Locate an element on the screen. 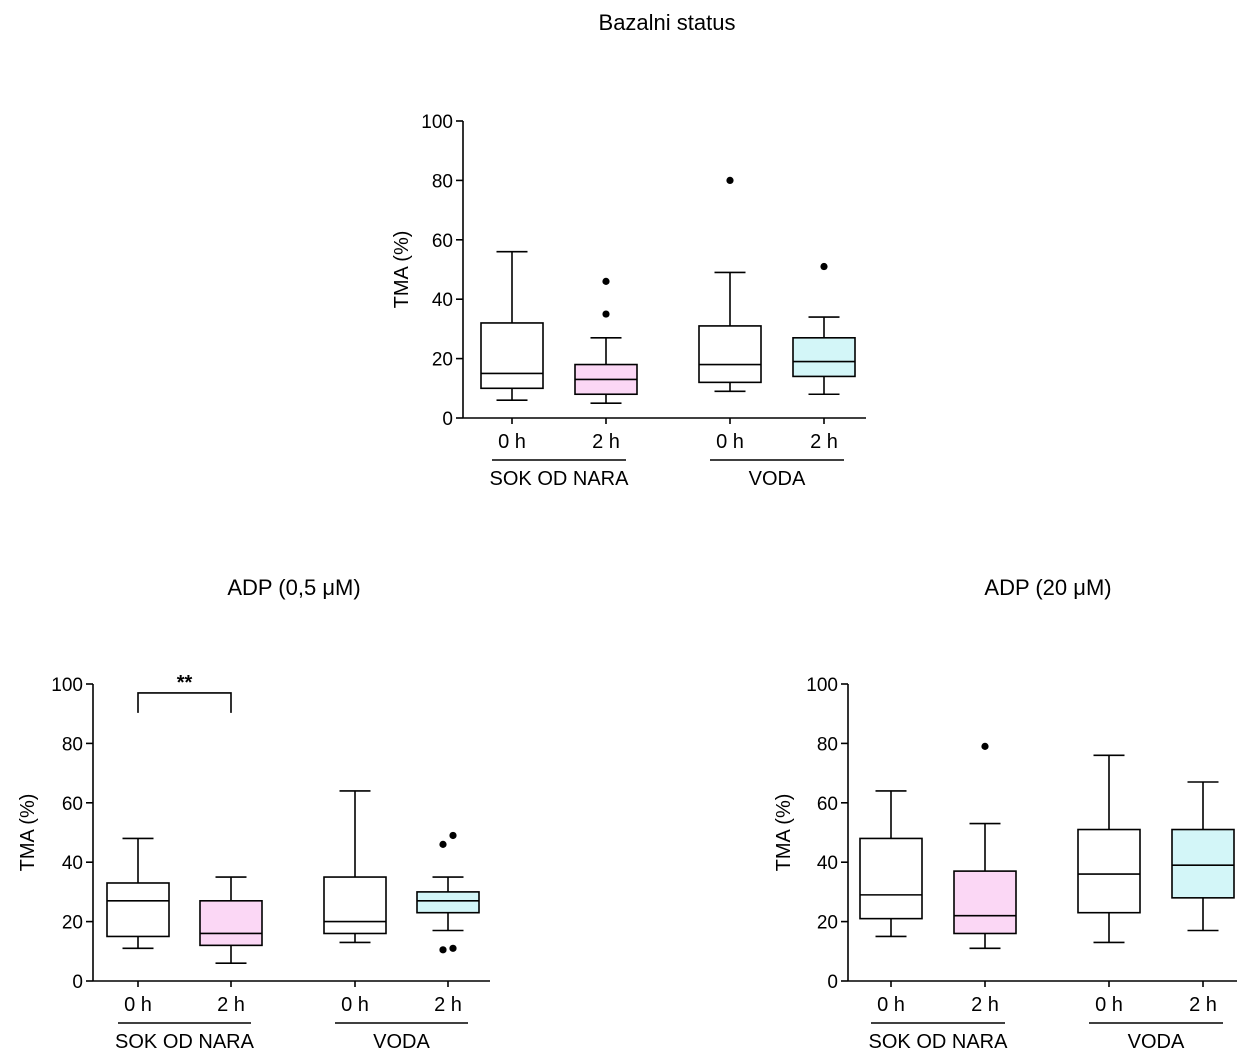  chart-title: ADP (20 μM) is located at coordinates (1047, 587).